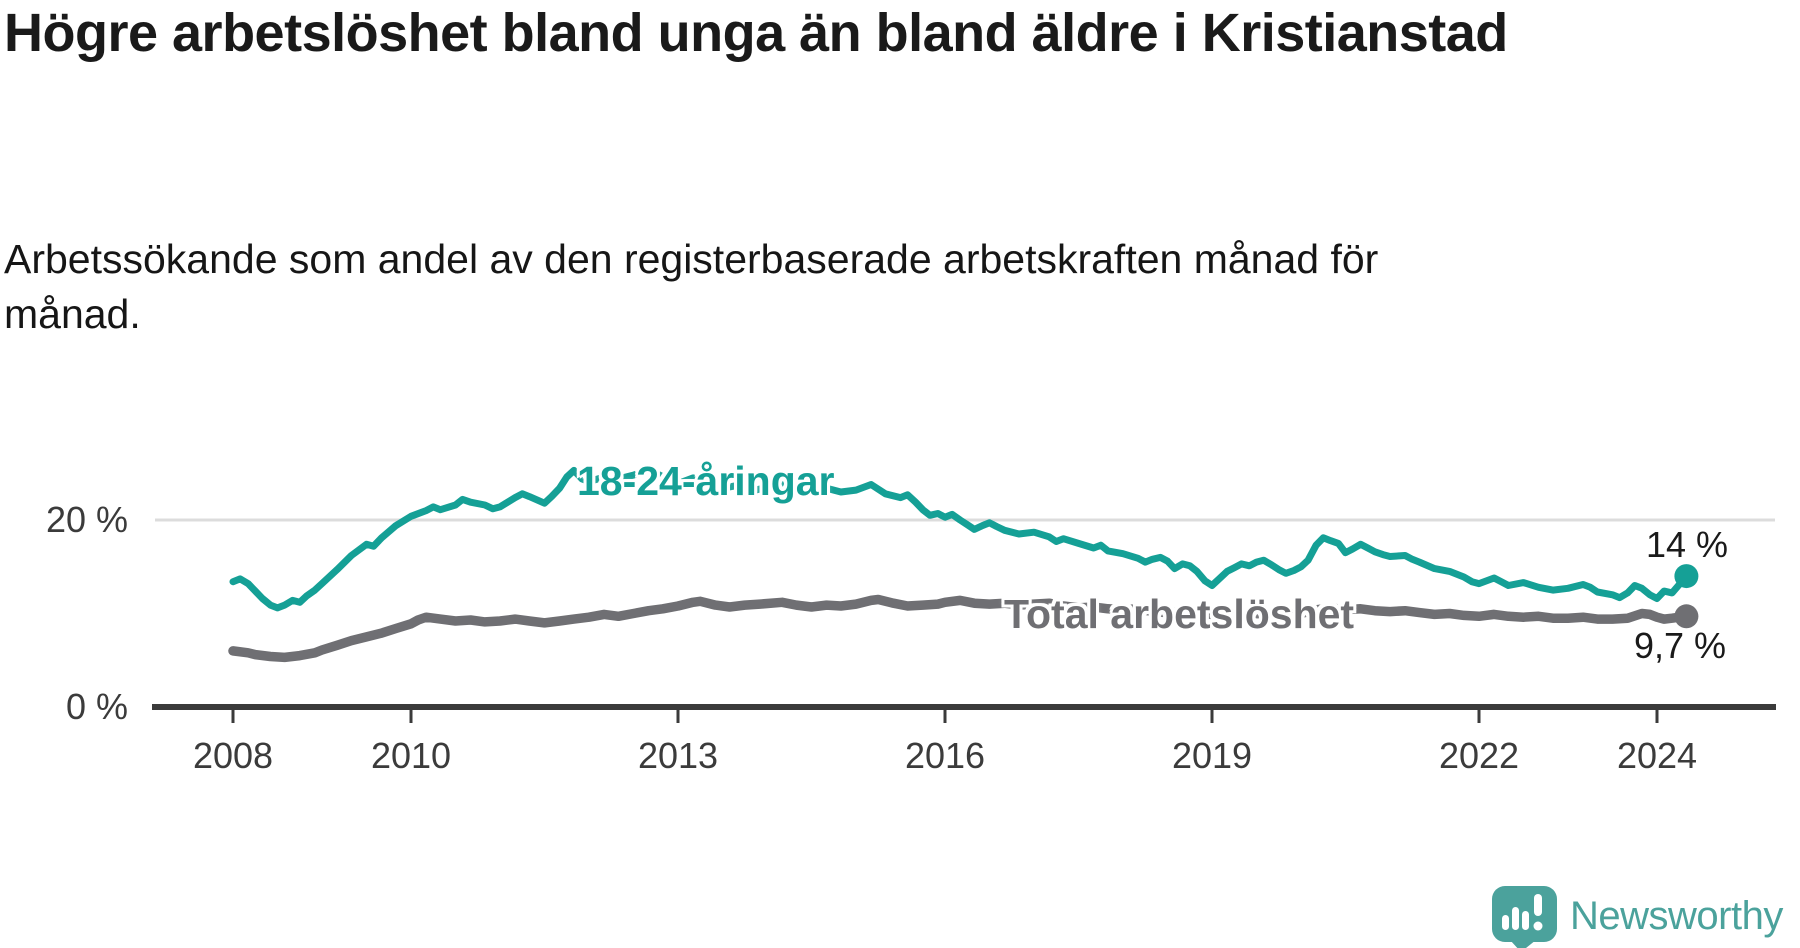  I want to click on y-axis-label-20: 20 %, so click(86, 519).